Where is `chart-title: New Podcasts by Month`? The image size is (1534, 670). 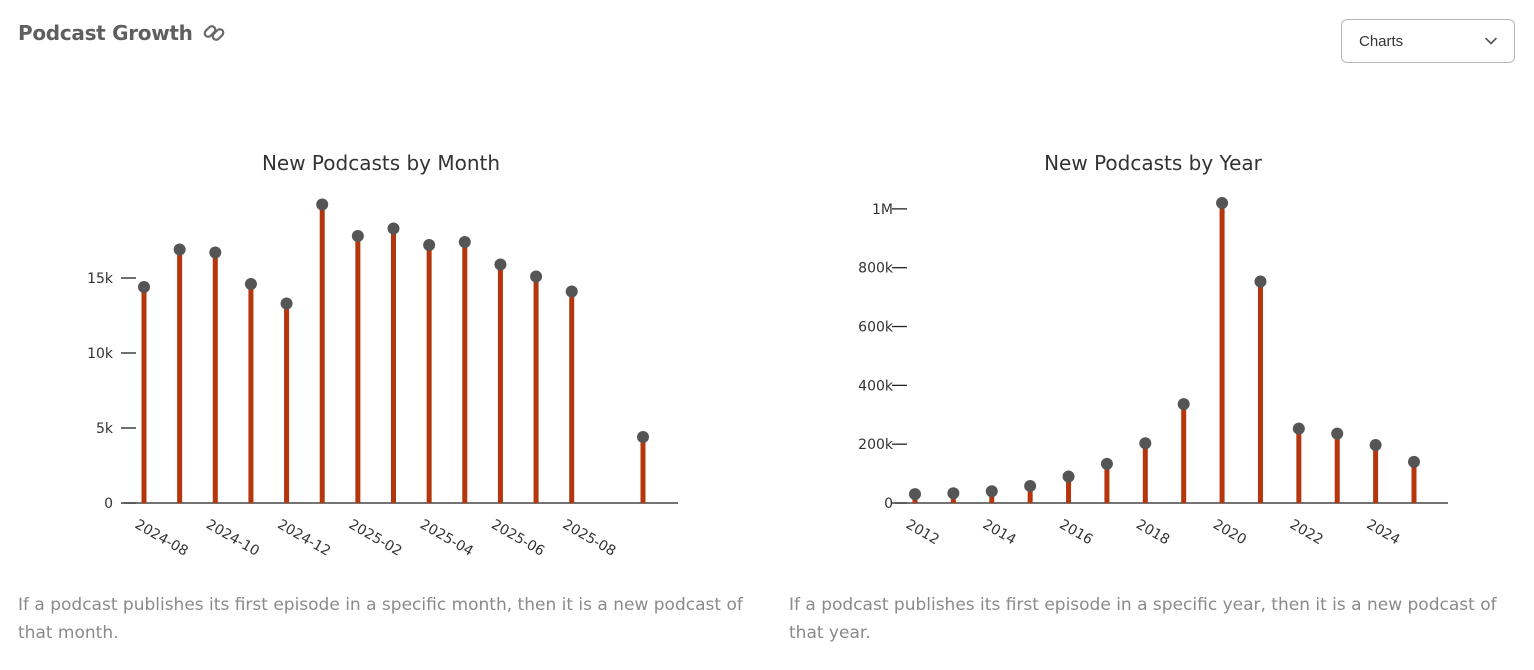 chart-title: New Podcasts by Month is located at coordinates (381, 163).